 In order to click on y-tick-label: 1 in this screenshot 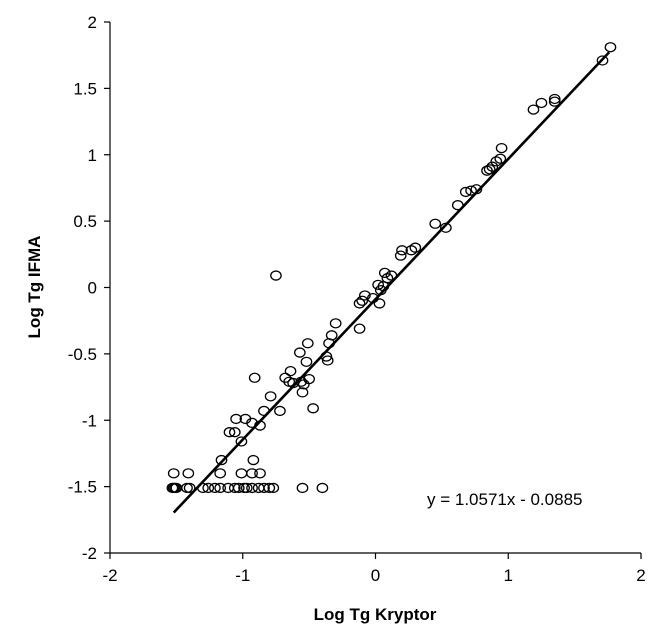, I will do `click(92, 155)`.